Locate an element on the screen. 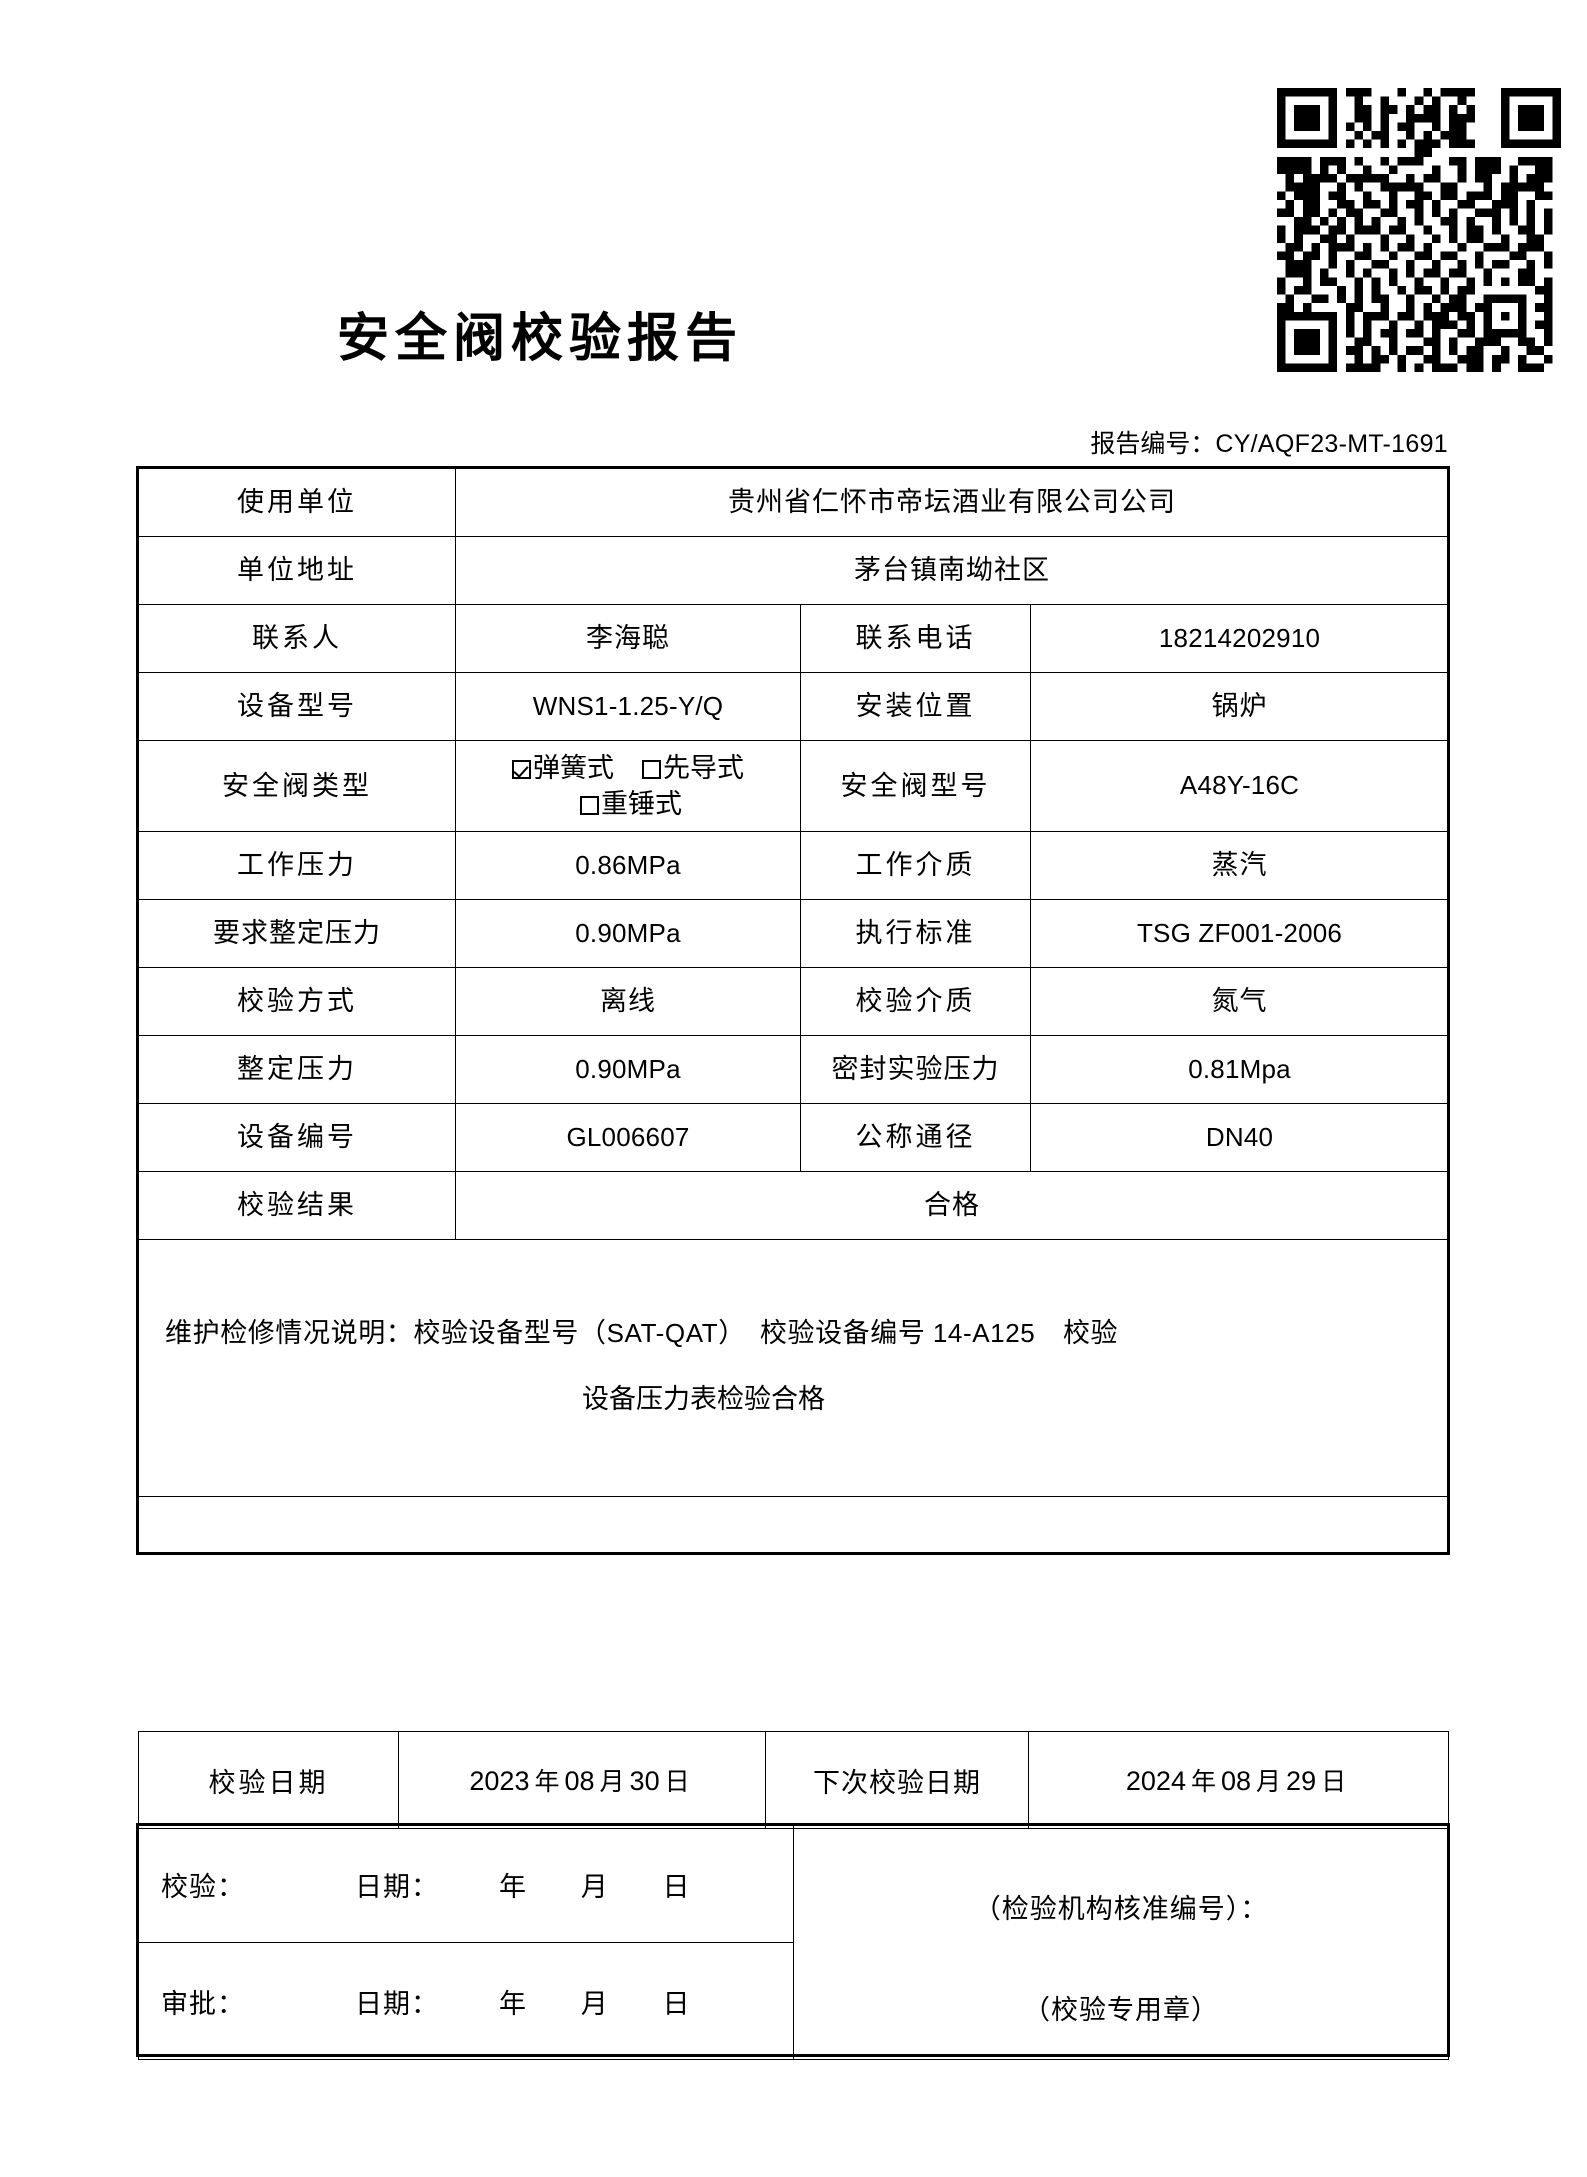 This screenshot has height=2177, width=1587. row-label-equip-no: 设备编号 is located at coordinates (297, 1137).